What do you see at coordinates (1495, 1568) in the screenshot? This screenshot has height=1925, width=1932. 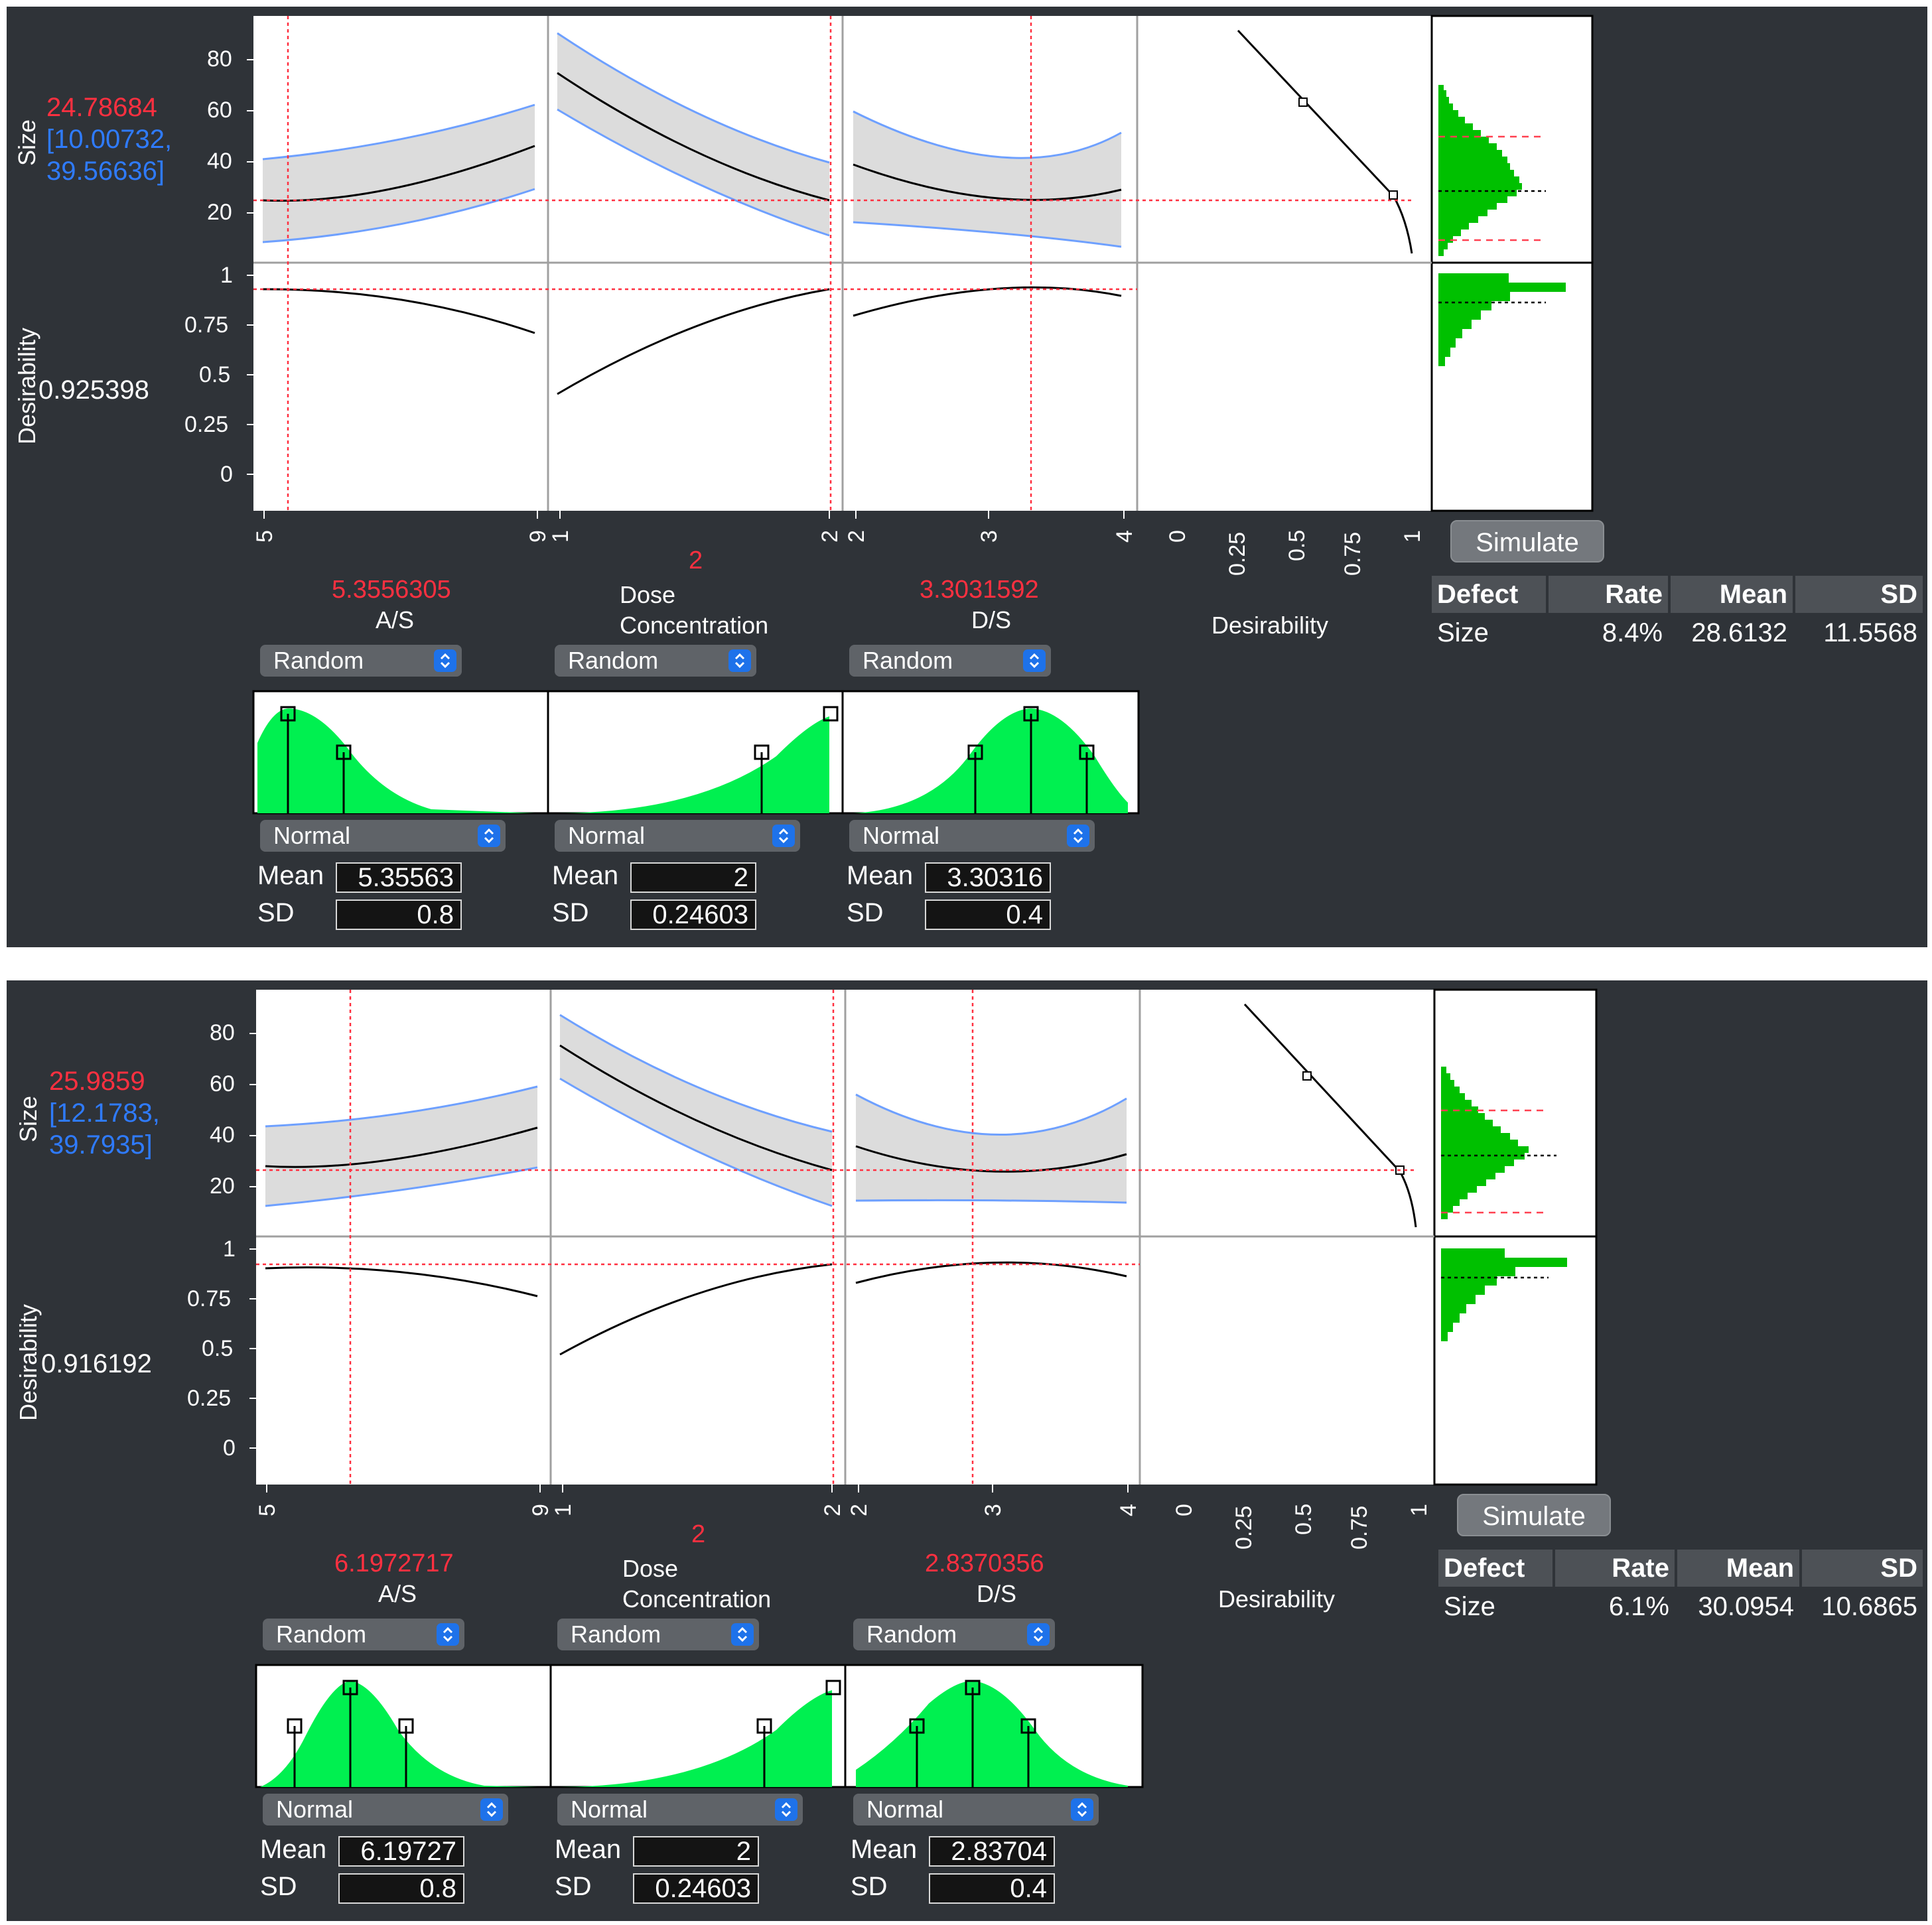 I see `defect-header: Defect` at bounding box center [1495, 1568].